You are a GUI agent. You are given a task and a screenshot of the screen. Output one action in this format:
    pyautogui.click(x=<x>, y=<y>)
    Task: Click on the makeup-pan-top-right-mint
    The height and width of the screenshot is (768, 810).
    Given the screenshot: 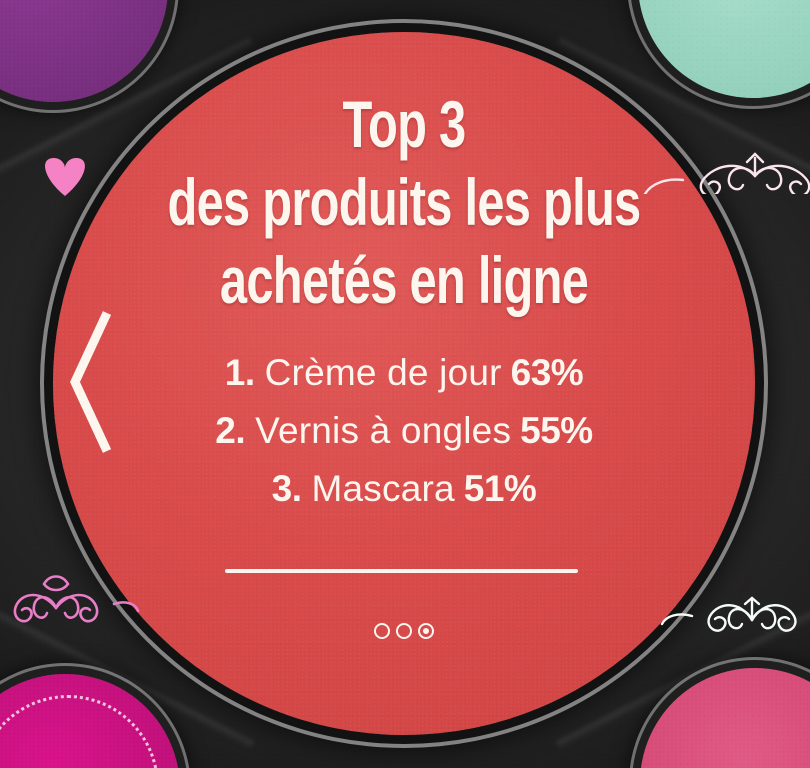 What is the action you would take?
    pyautogui.click(x=724, y=49)
    